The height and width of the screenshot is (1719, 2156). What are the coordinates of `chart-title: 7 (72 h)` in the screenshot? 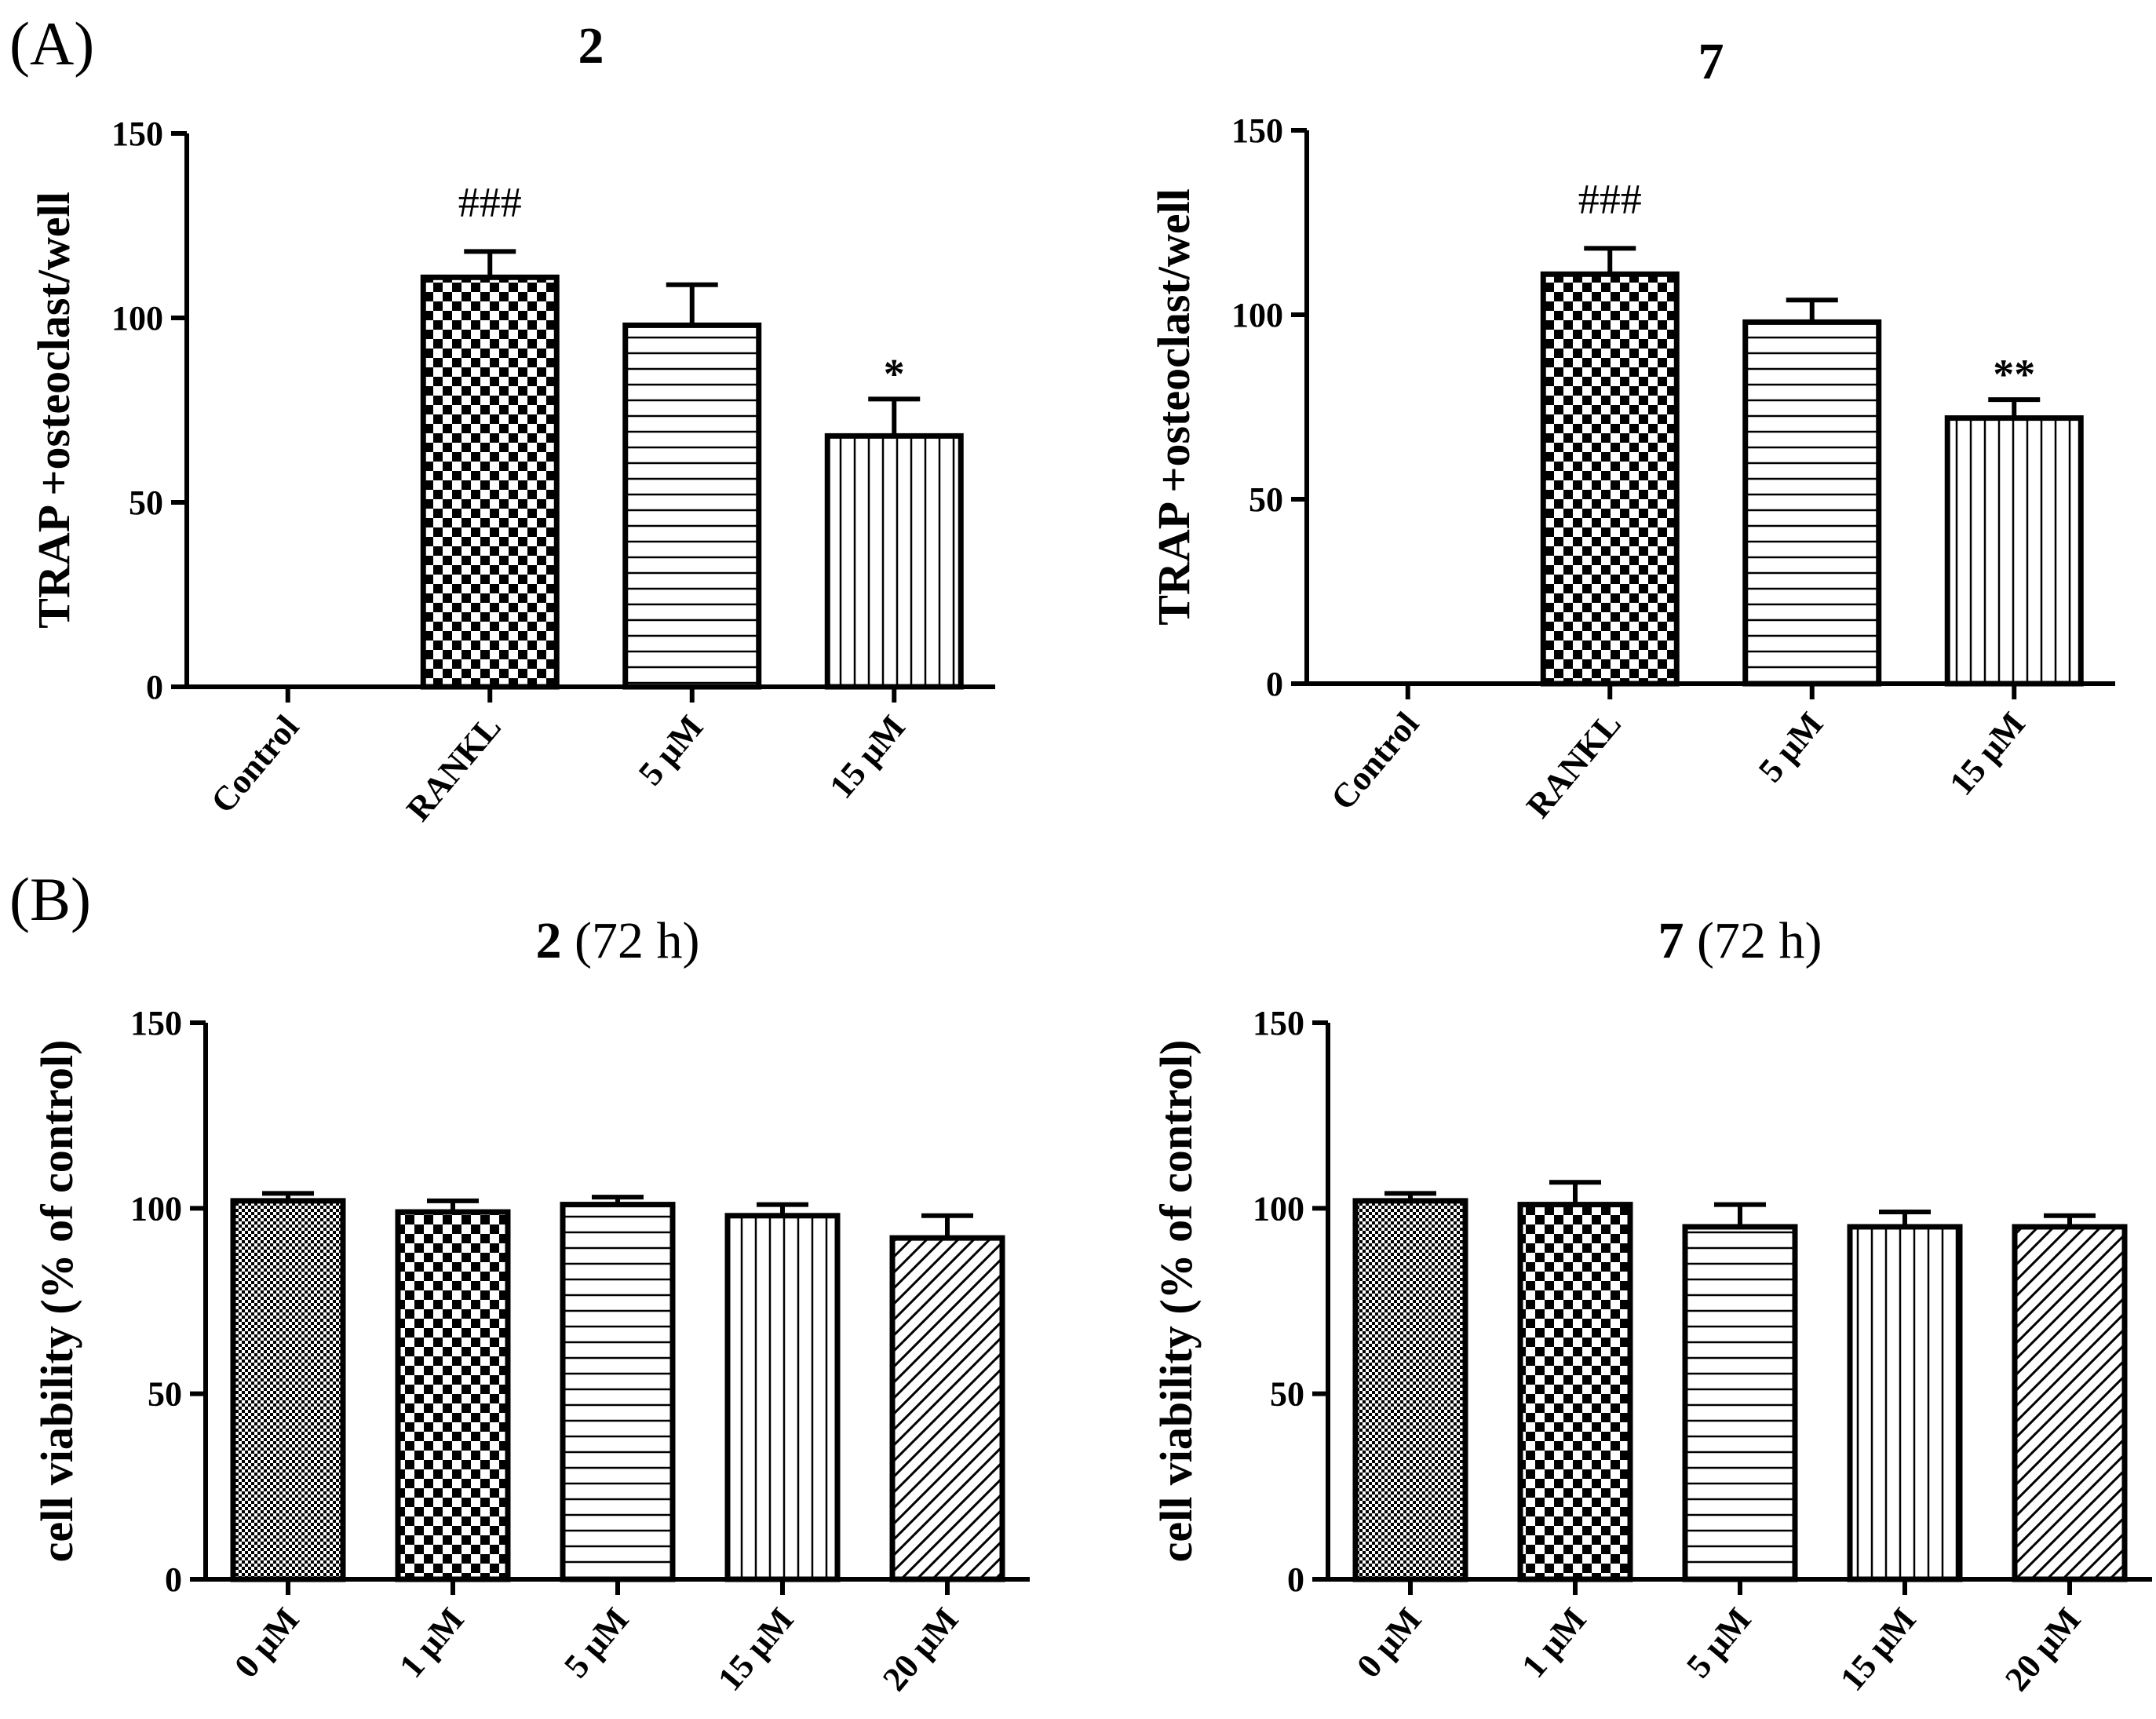 It's located at (1740, 941).